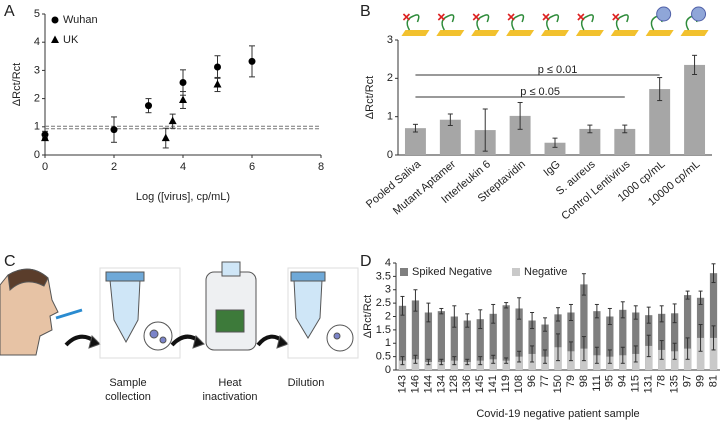 The height and width of the screenshot is (425, 726). What do you see at coordinates (662, 381) in the screenshot?
I see `x-tick-label: 78` at bounding box center [662, 381].